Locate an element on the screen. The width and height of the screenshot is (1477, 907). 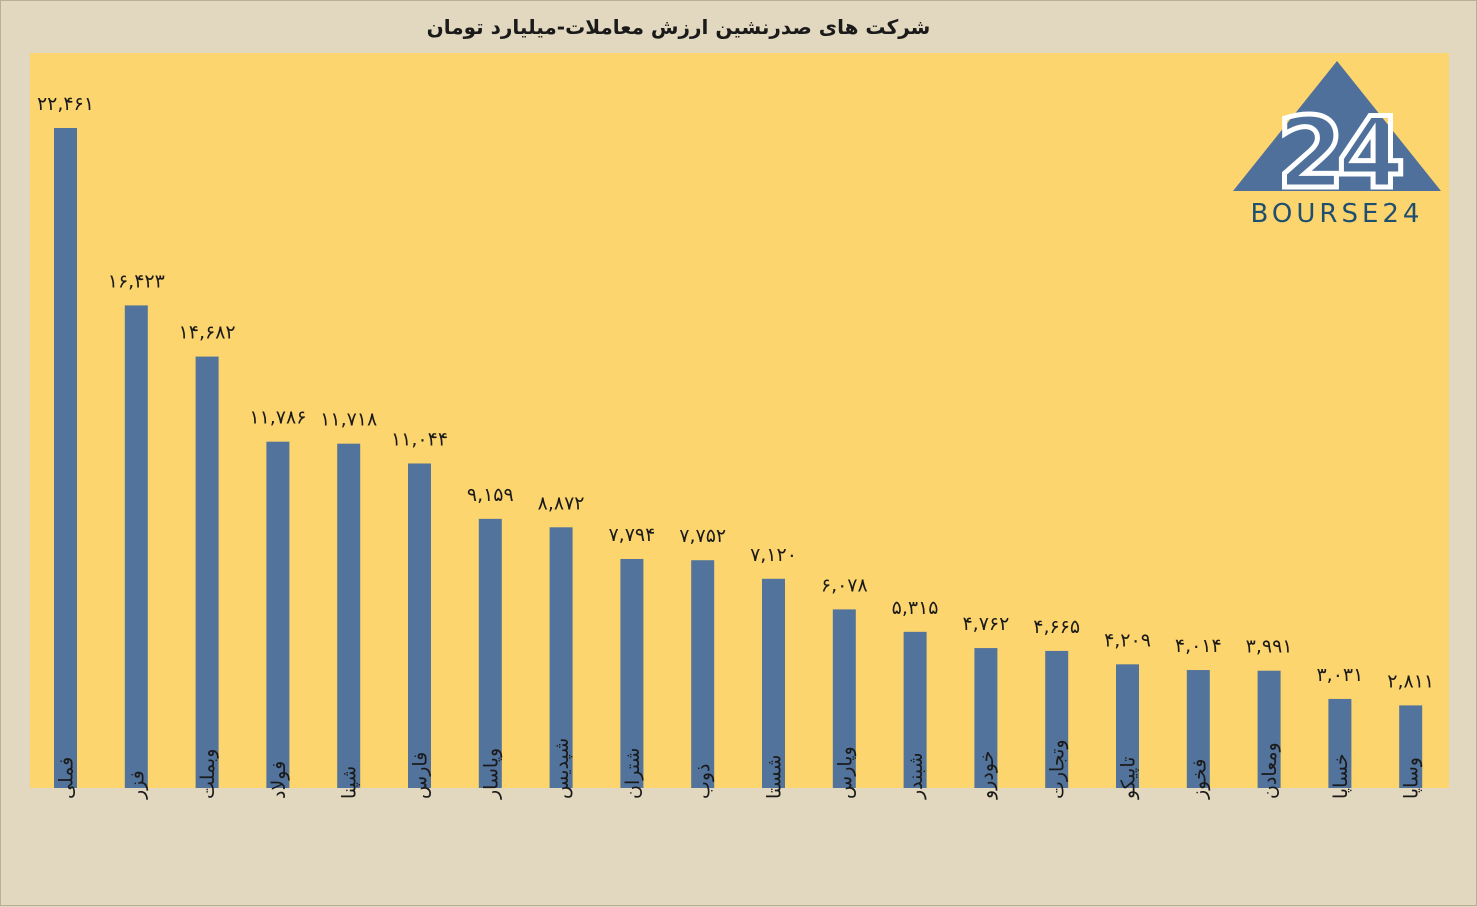
category-label-1: فزر is located at coordinates (137, 785).